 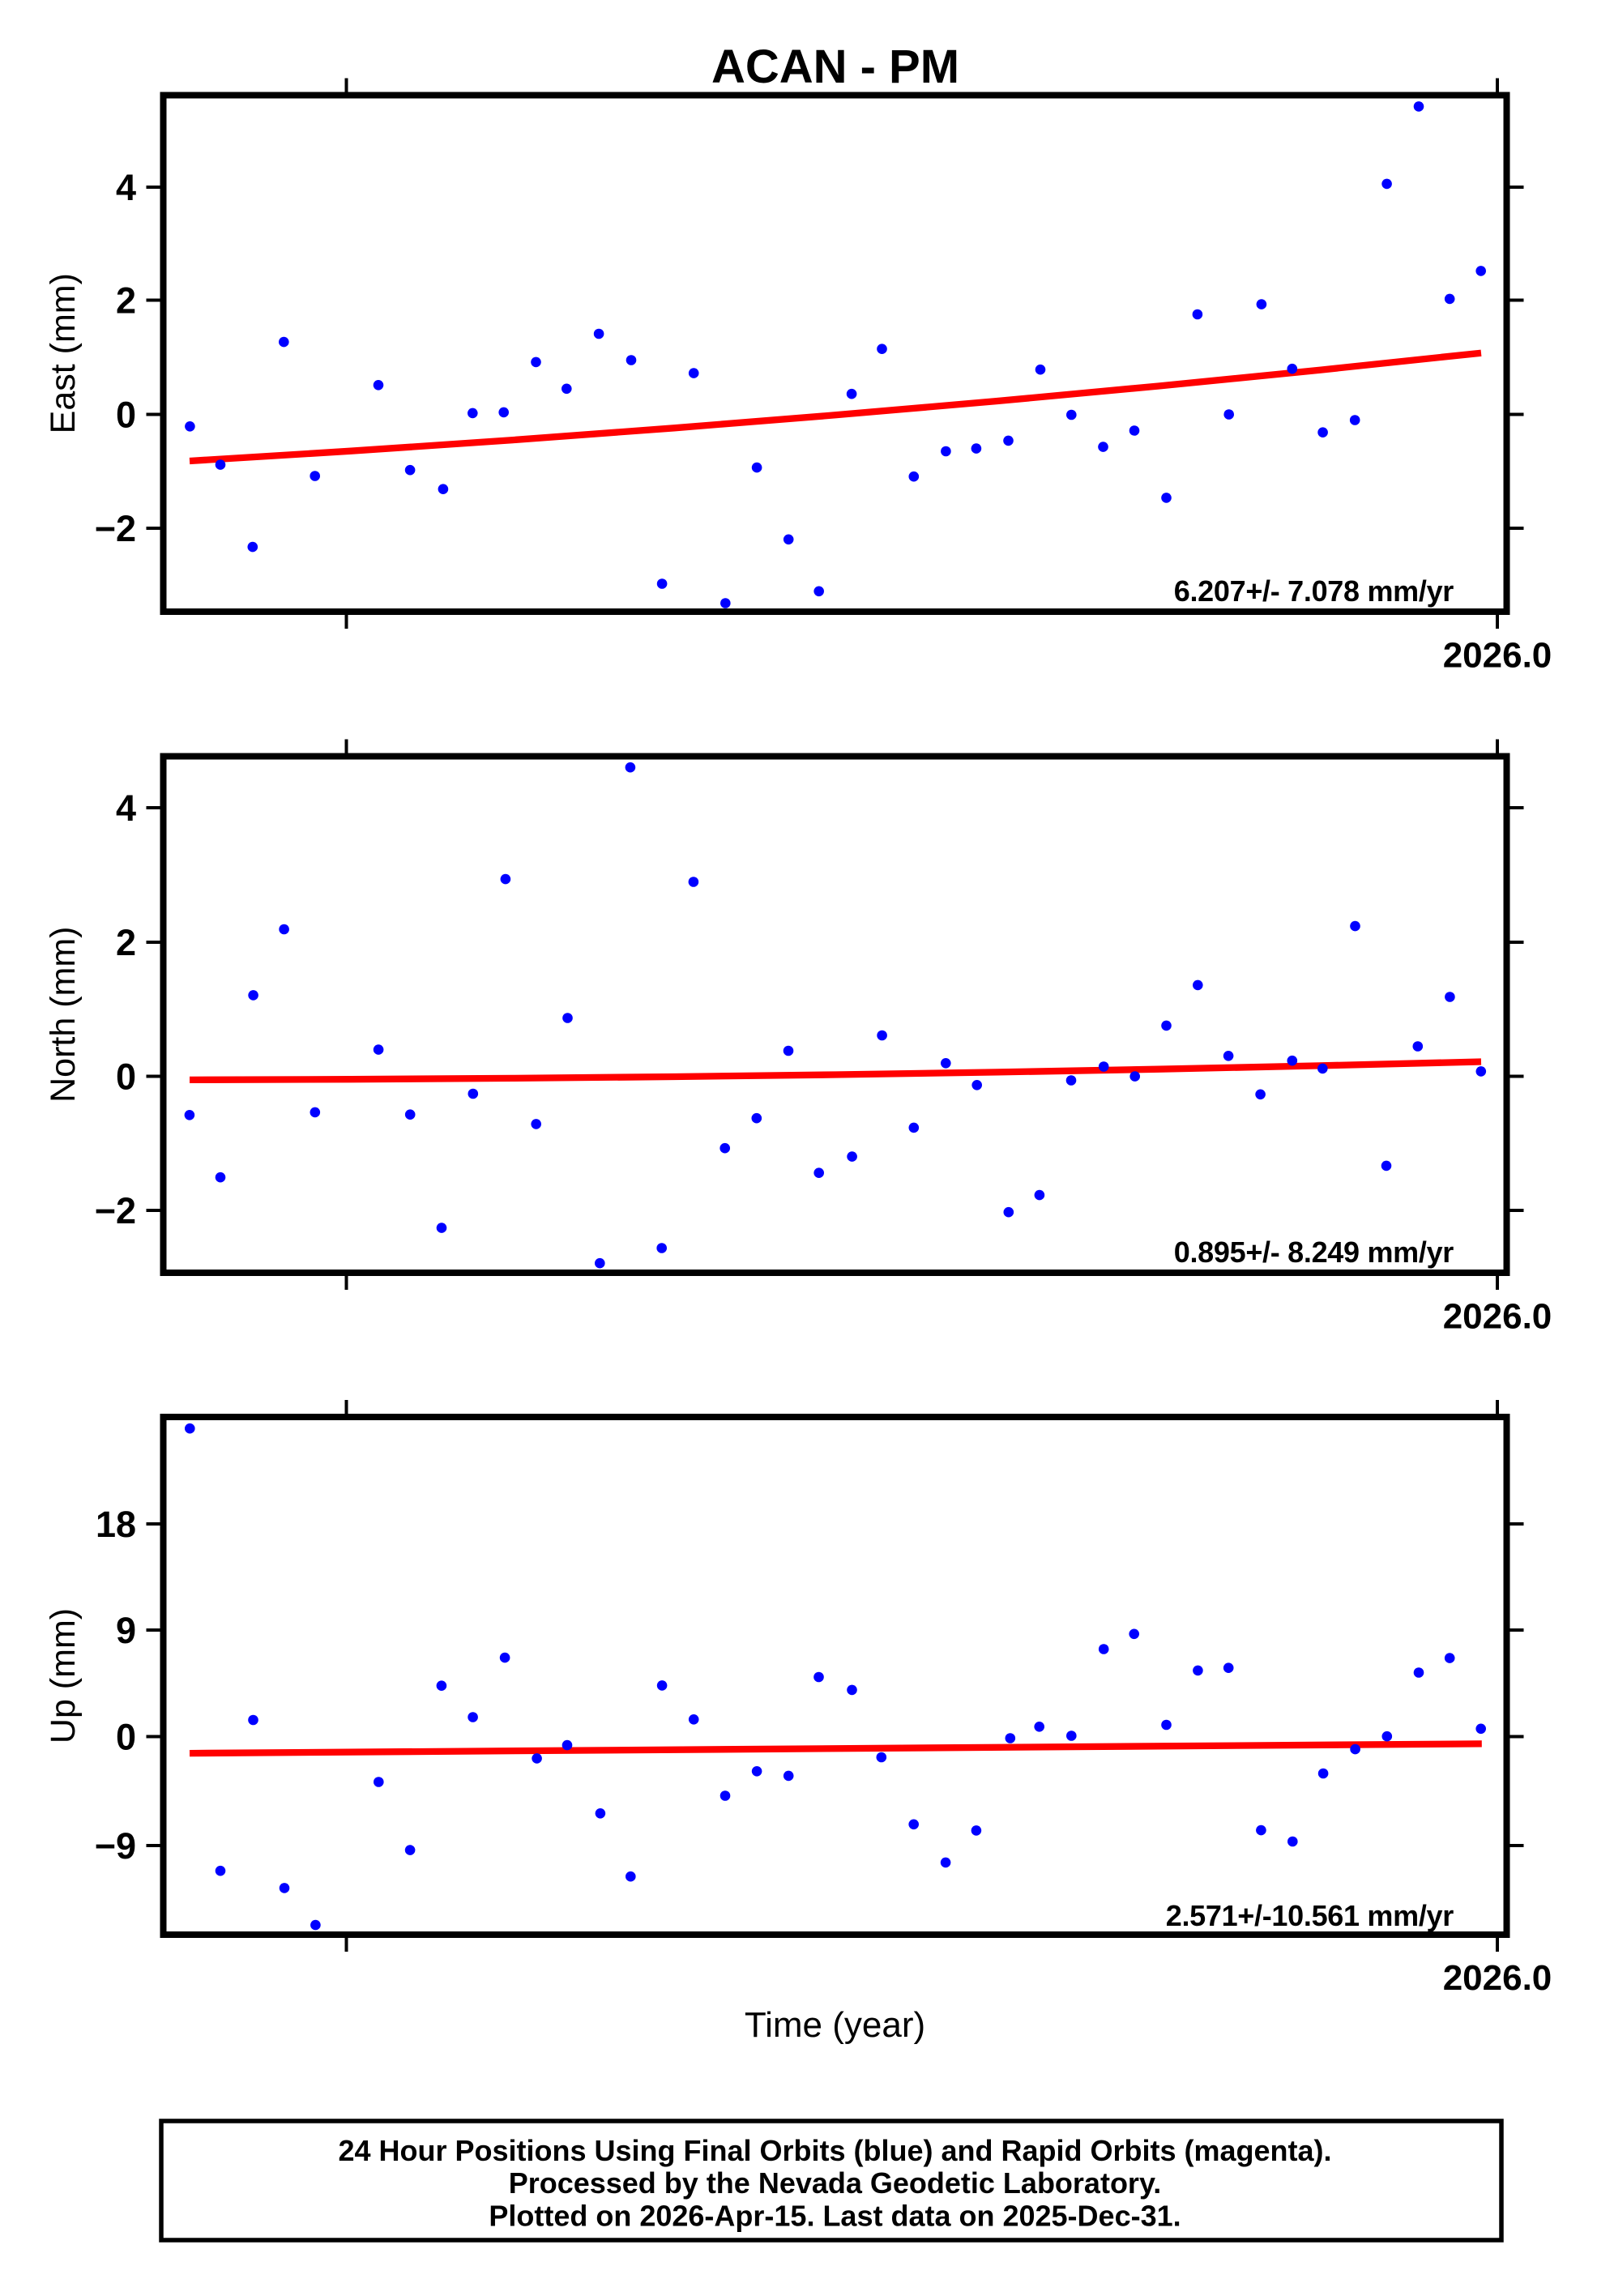 What do you see at coordinates (835, 2025) in the screenshot?
I see `svg-text: Time (year)` at bounding box center [835, 2025].